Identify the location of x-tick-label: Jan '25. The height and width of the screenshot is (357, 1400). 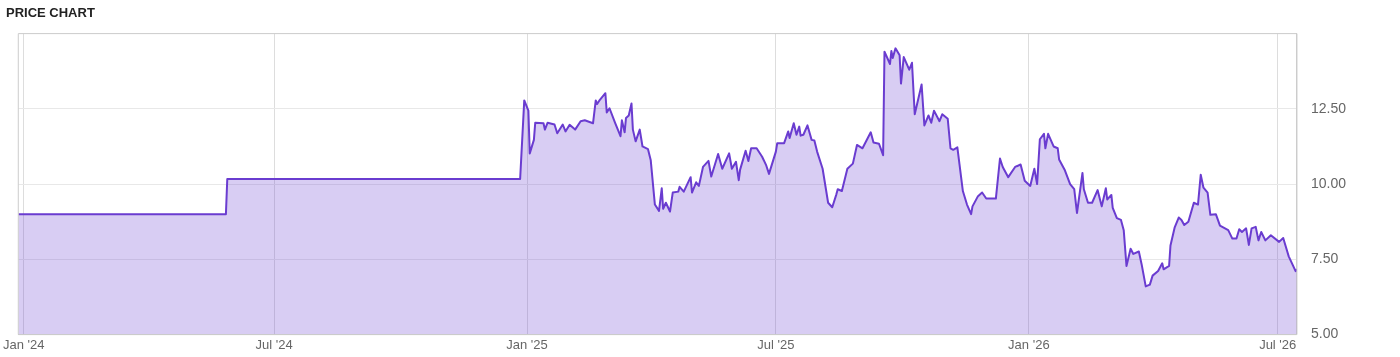
(527, 344).